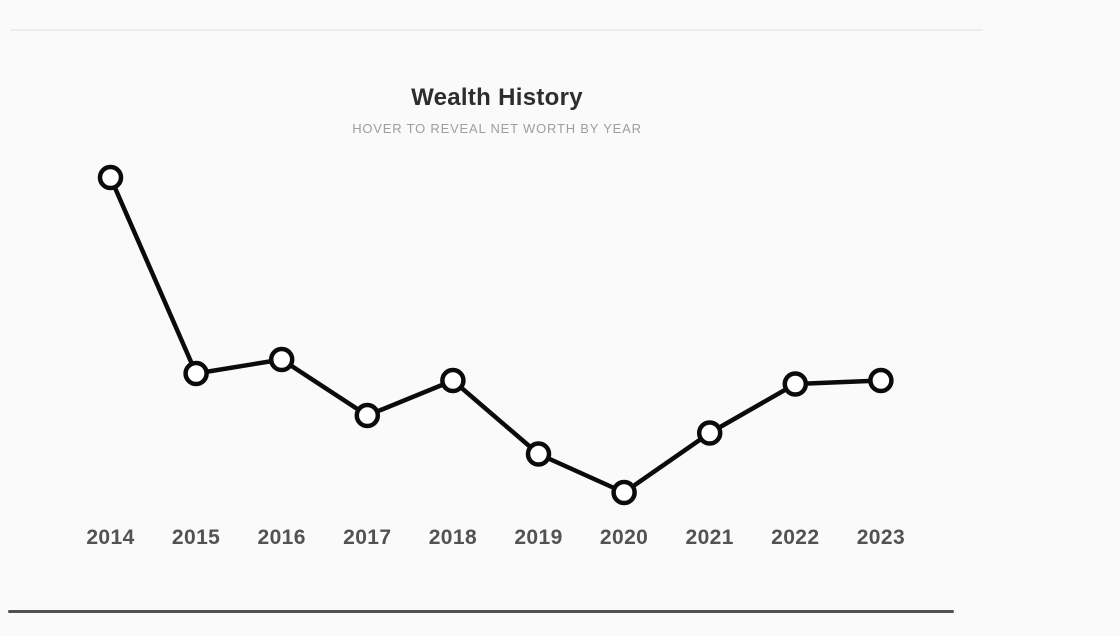 Image resolution: width=1120 pixels, height=636 pixels. Describe the element at coordinates (881, 380) in the screenshot. I see `chart-point-2023` at that location.